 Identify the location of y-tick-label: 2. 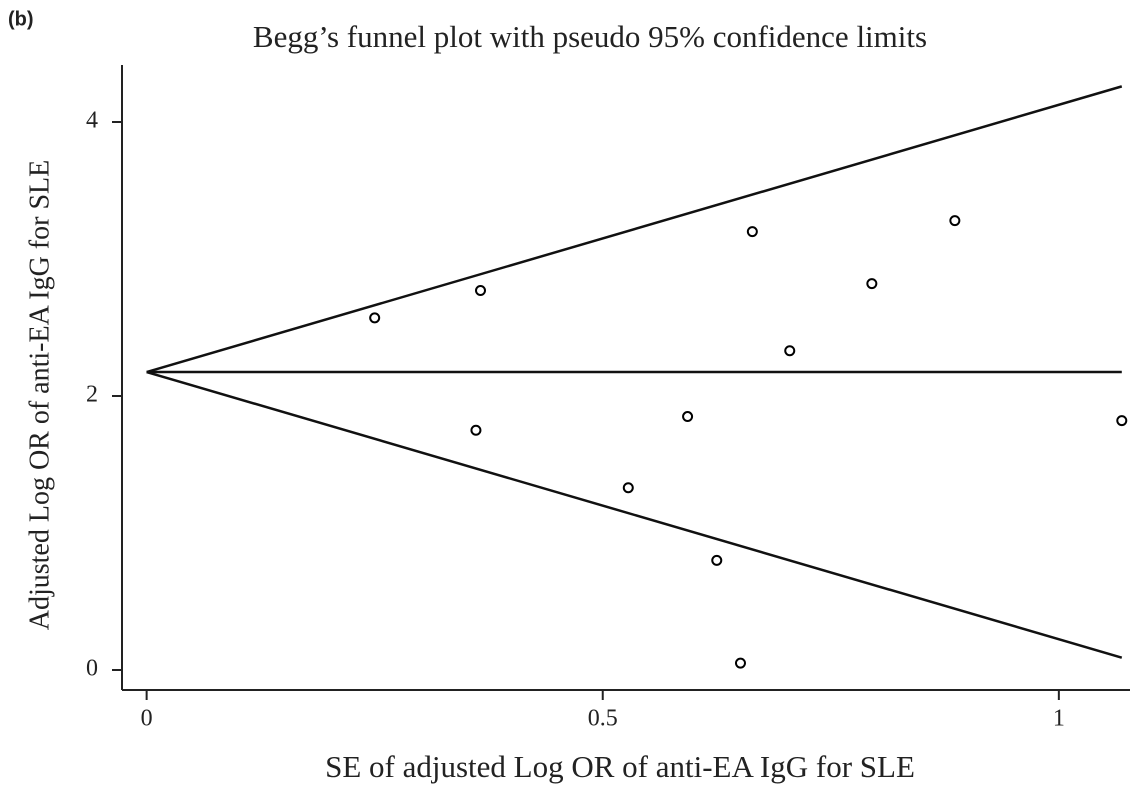
(92, 394).